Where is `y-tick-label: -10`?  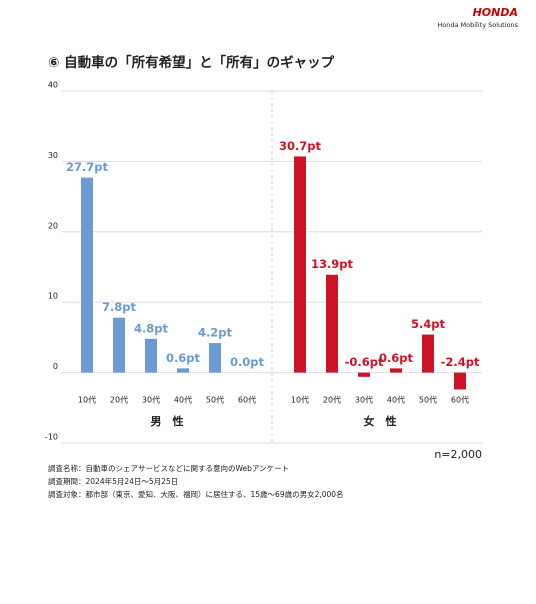
y-tick-label: -10 is located at coordinates (51, 437).